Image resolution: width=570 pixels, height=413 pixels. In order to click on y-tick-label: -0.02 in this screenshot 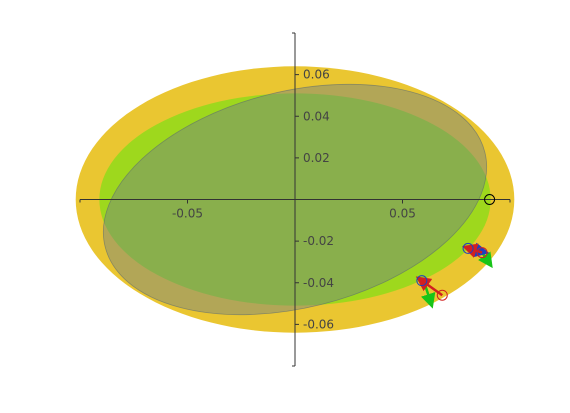, I will do `click(318, 241)`.